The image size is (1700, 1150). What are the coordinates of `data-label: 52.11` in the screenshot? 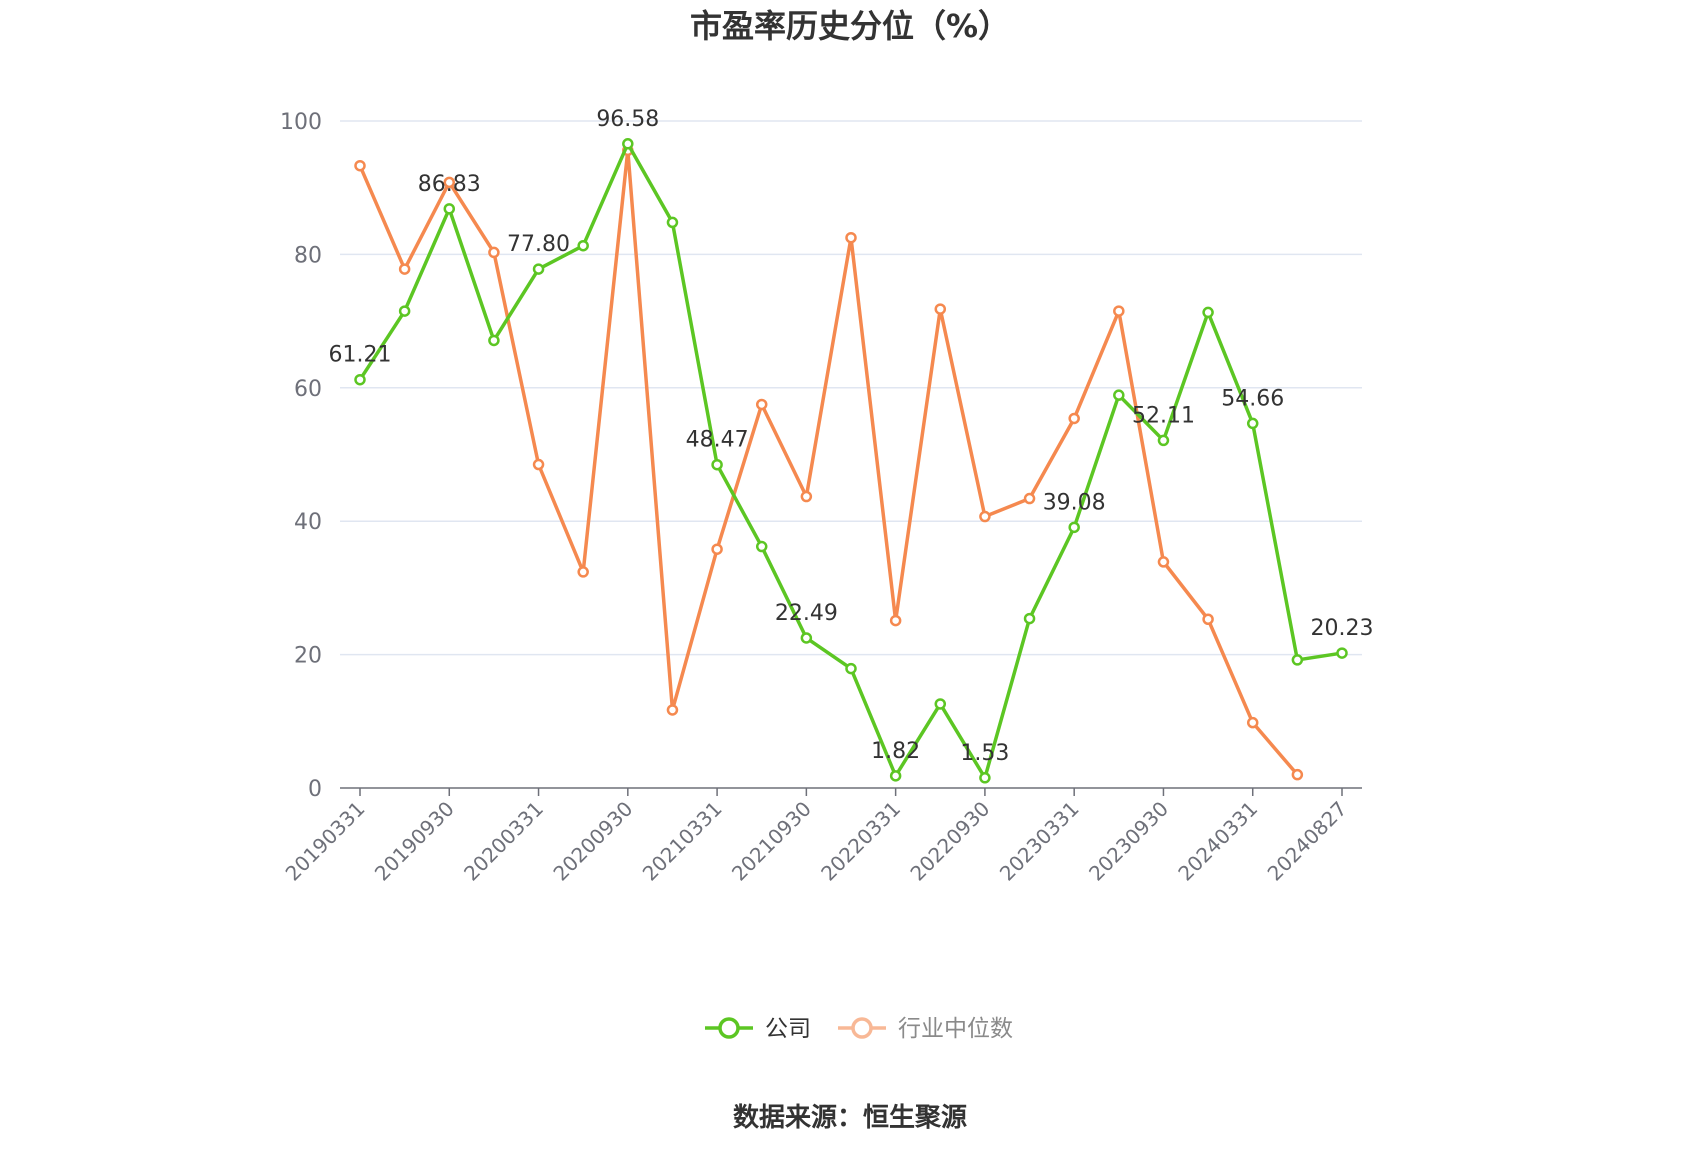 It's located at (1163, 415).